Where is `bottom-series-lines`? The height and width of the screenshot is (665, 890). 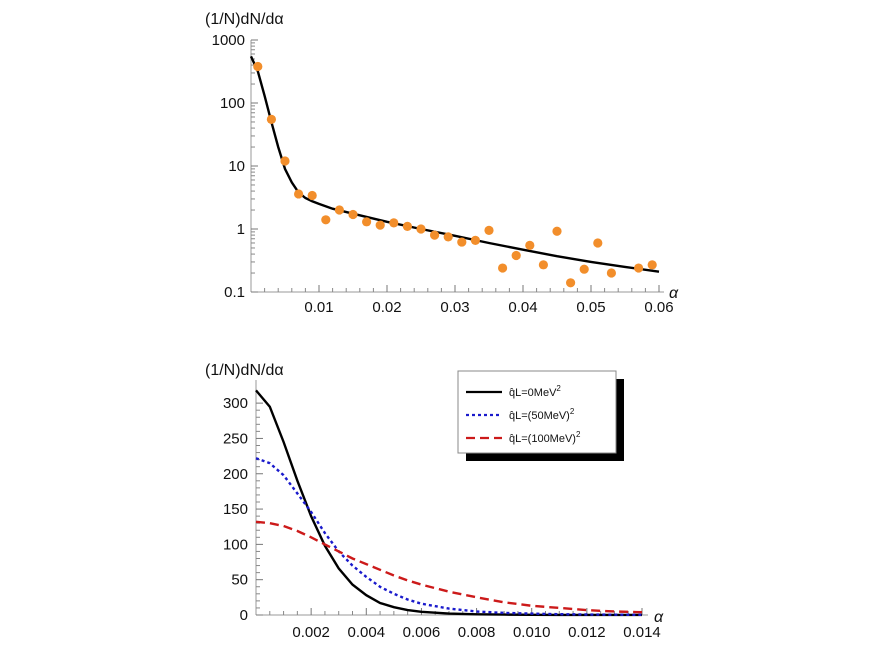
bottom-series-lines is located at coordinates (449, 503).